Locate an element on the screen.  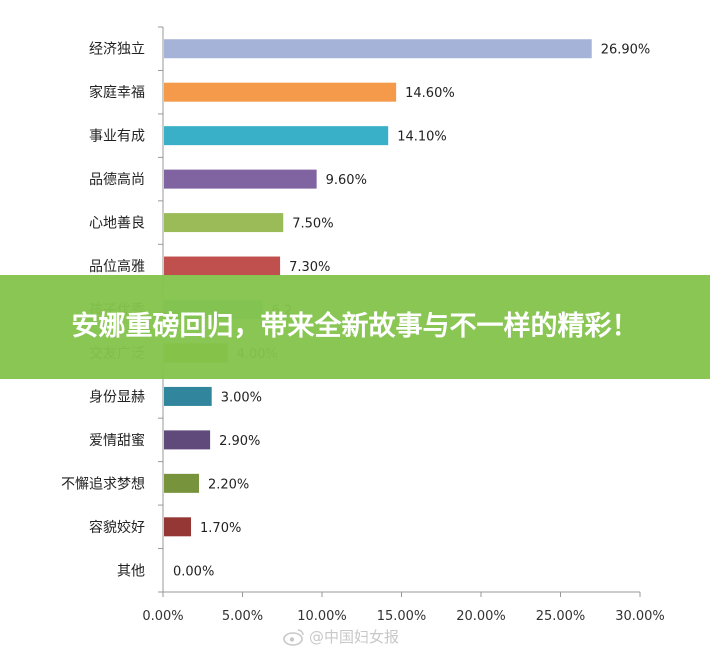
data-label: 26.90% is located at coordinates (626, 50).